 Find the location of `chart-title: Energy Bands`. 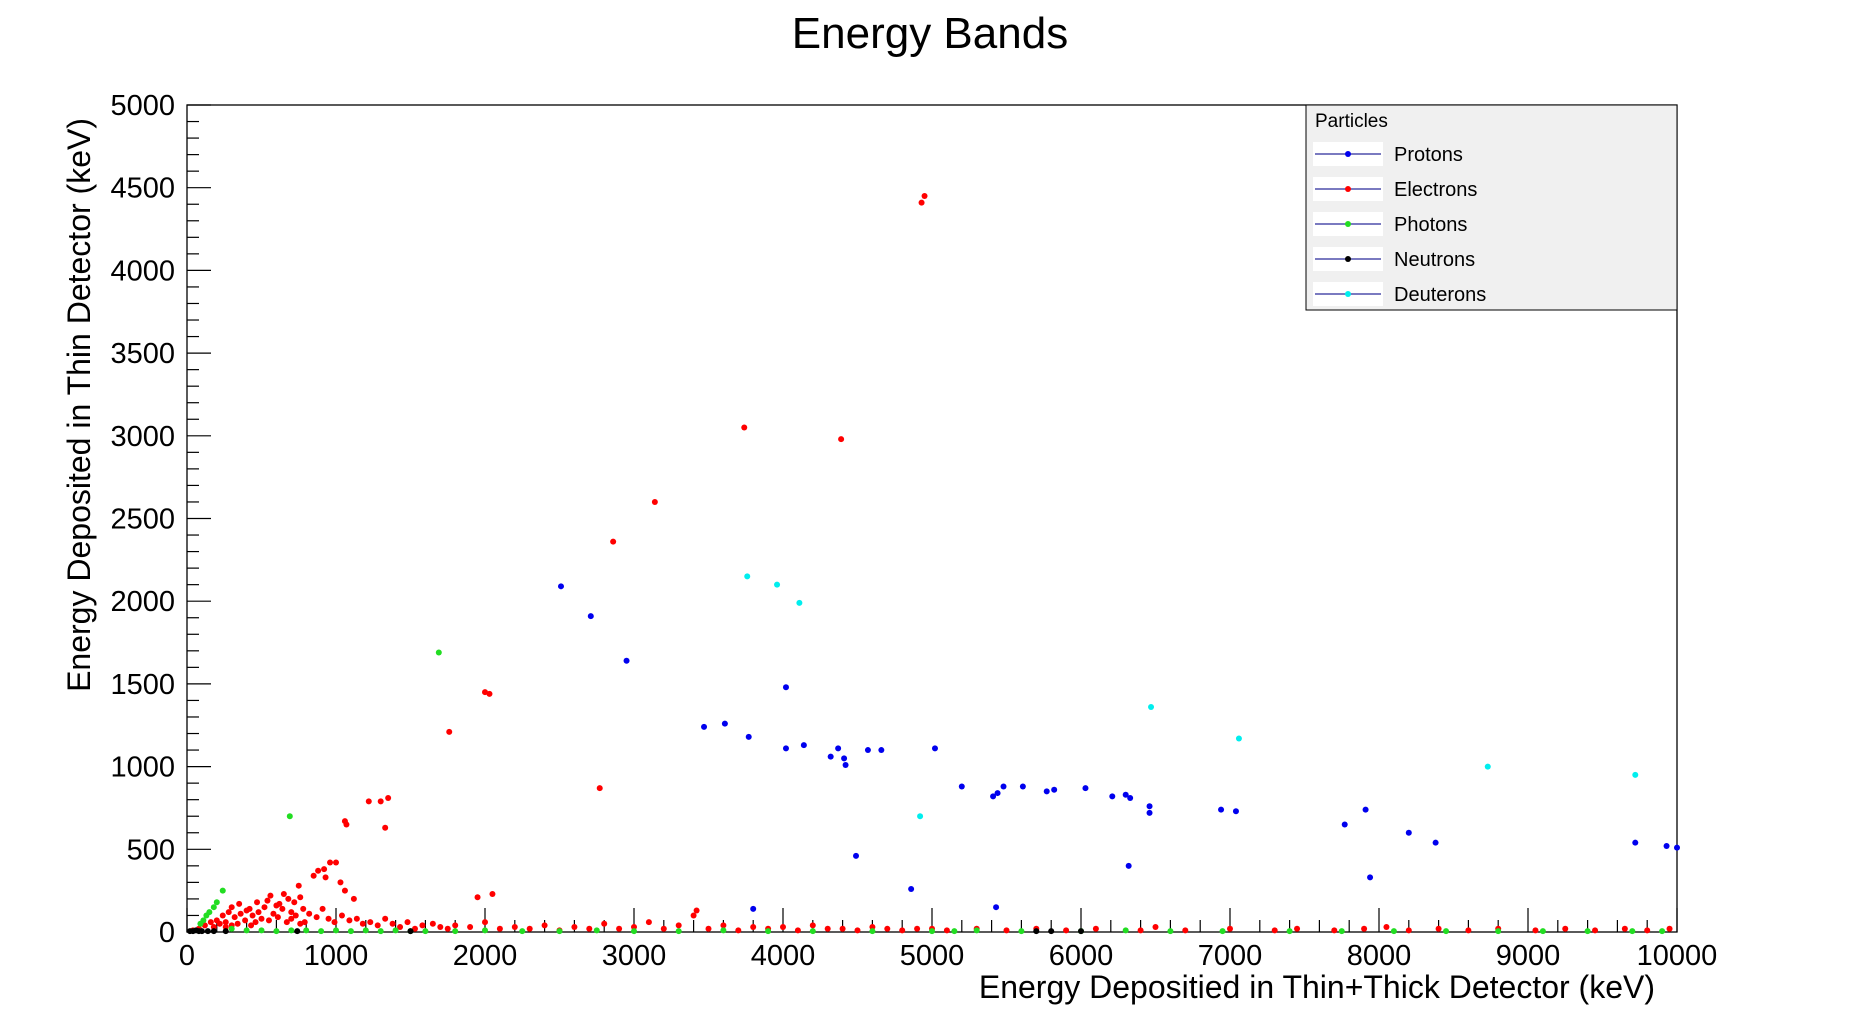

chart-title: Energy Bands is located at coordinates (930, 33).